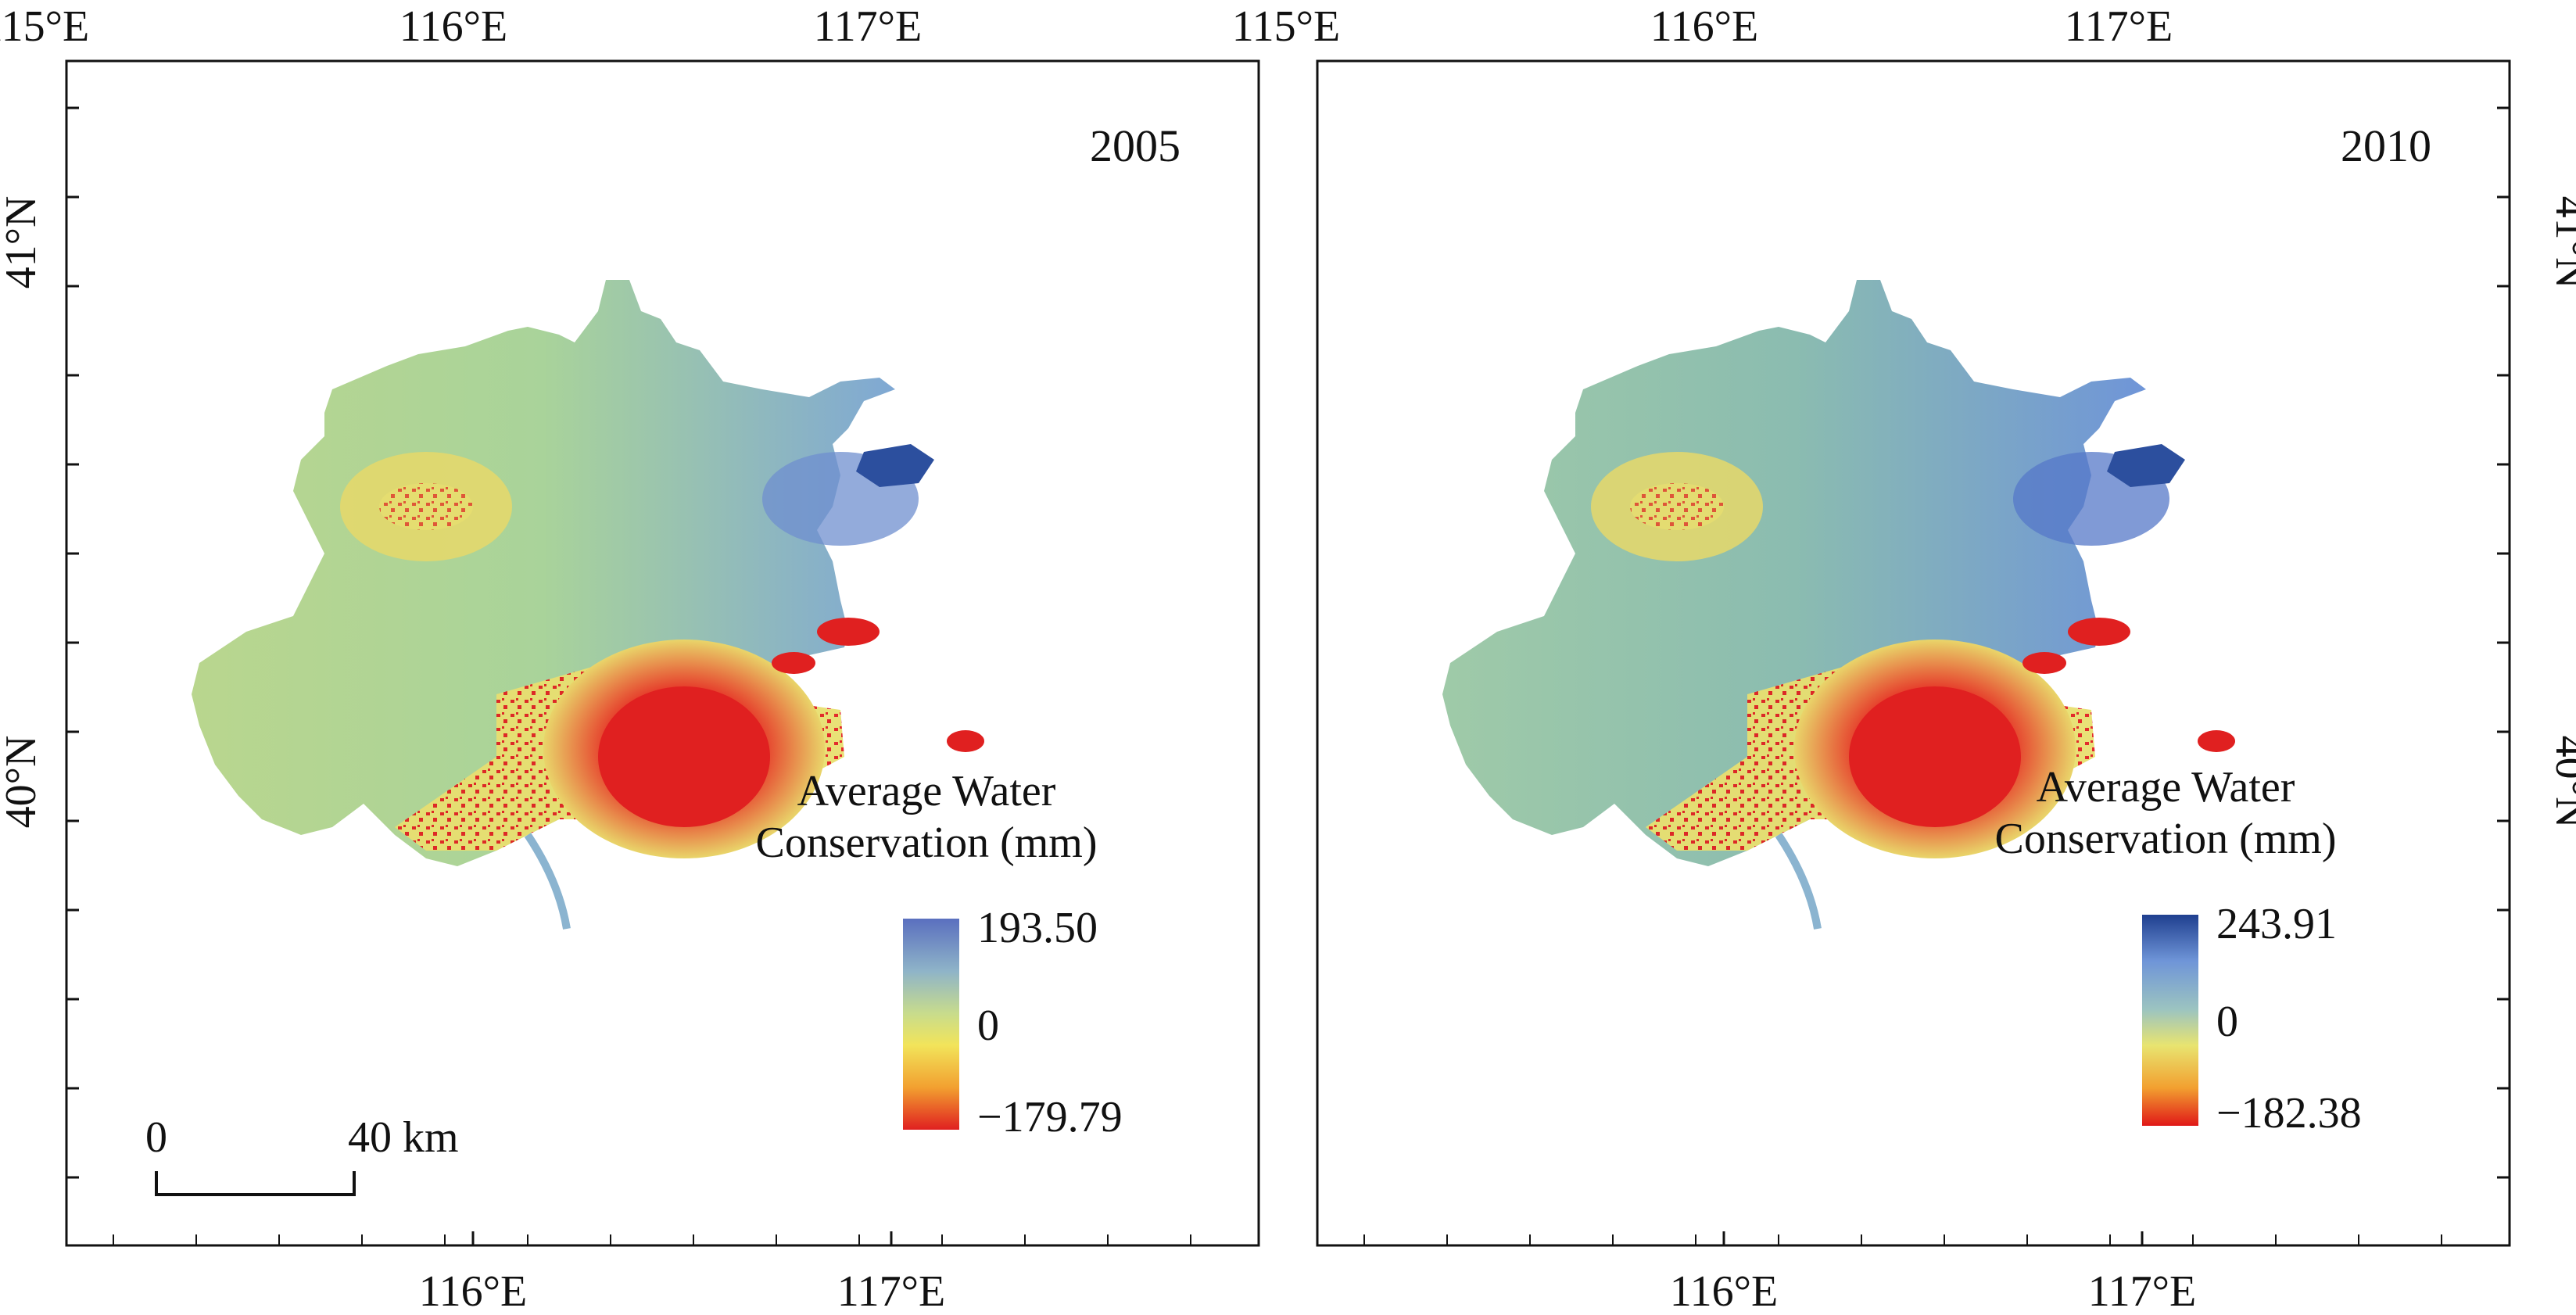 Image resolution: width=2576 pixels, height=1315 pixels. I want to click on year-label: 2010, so click(2386, 145).